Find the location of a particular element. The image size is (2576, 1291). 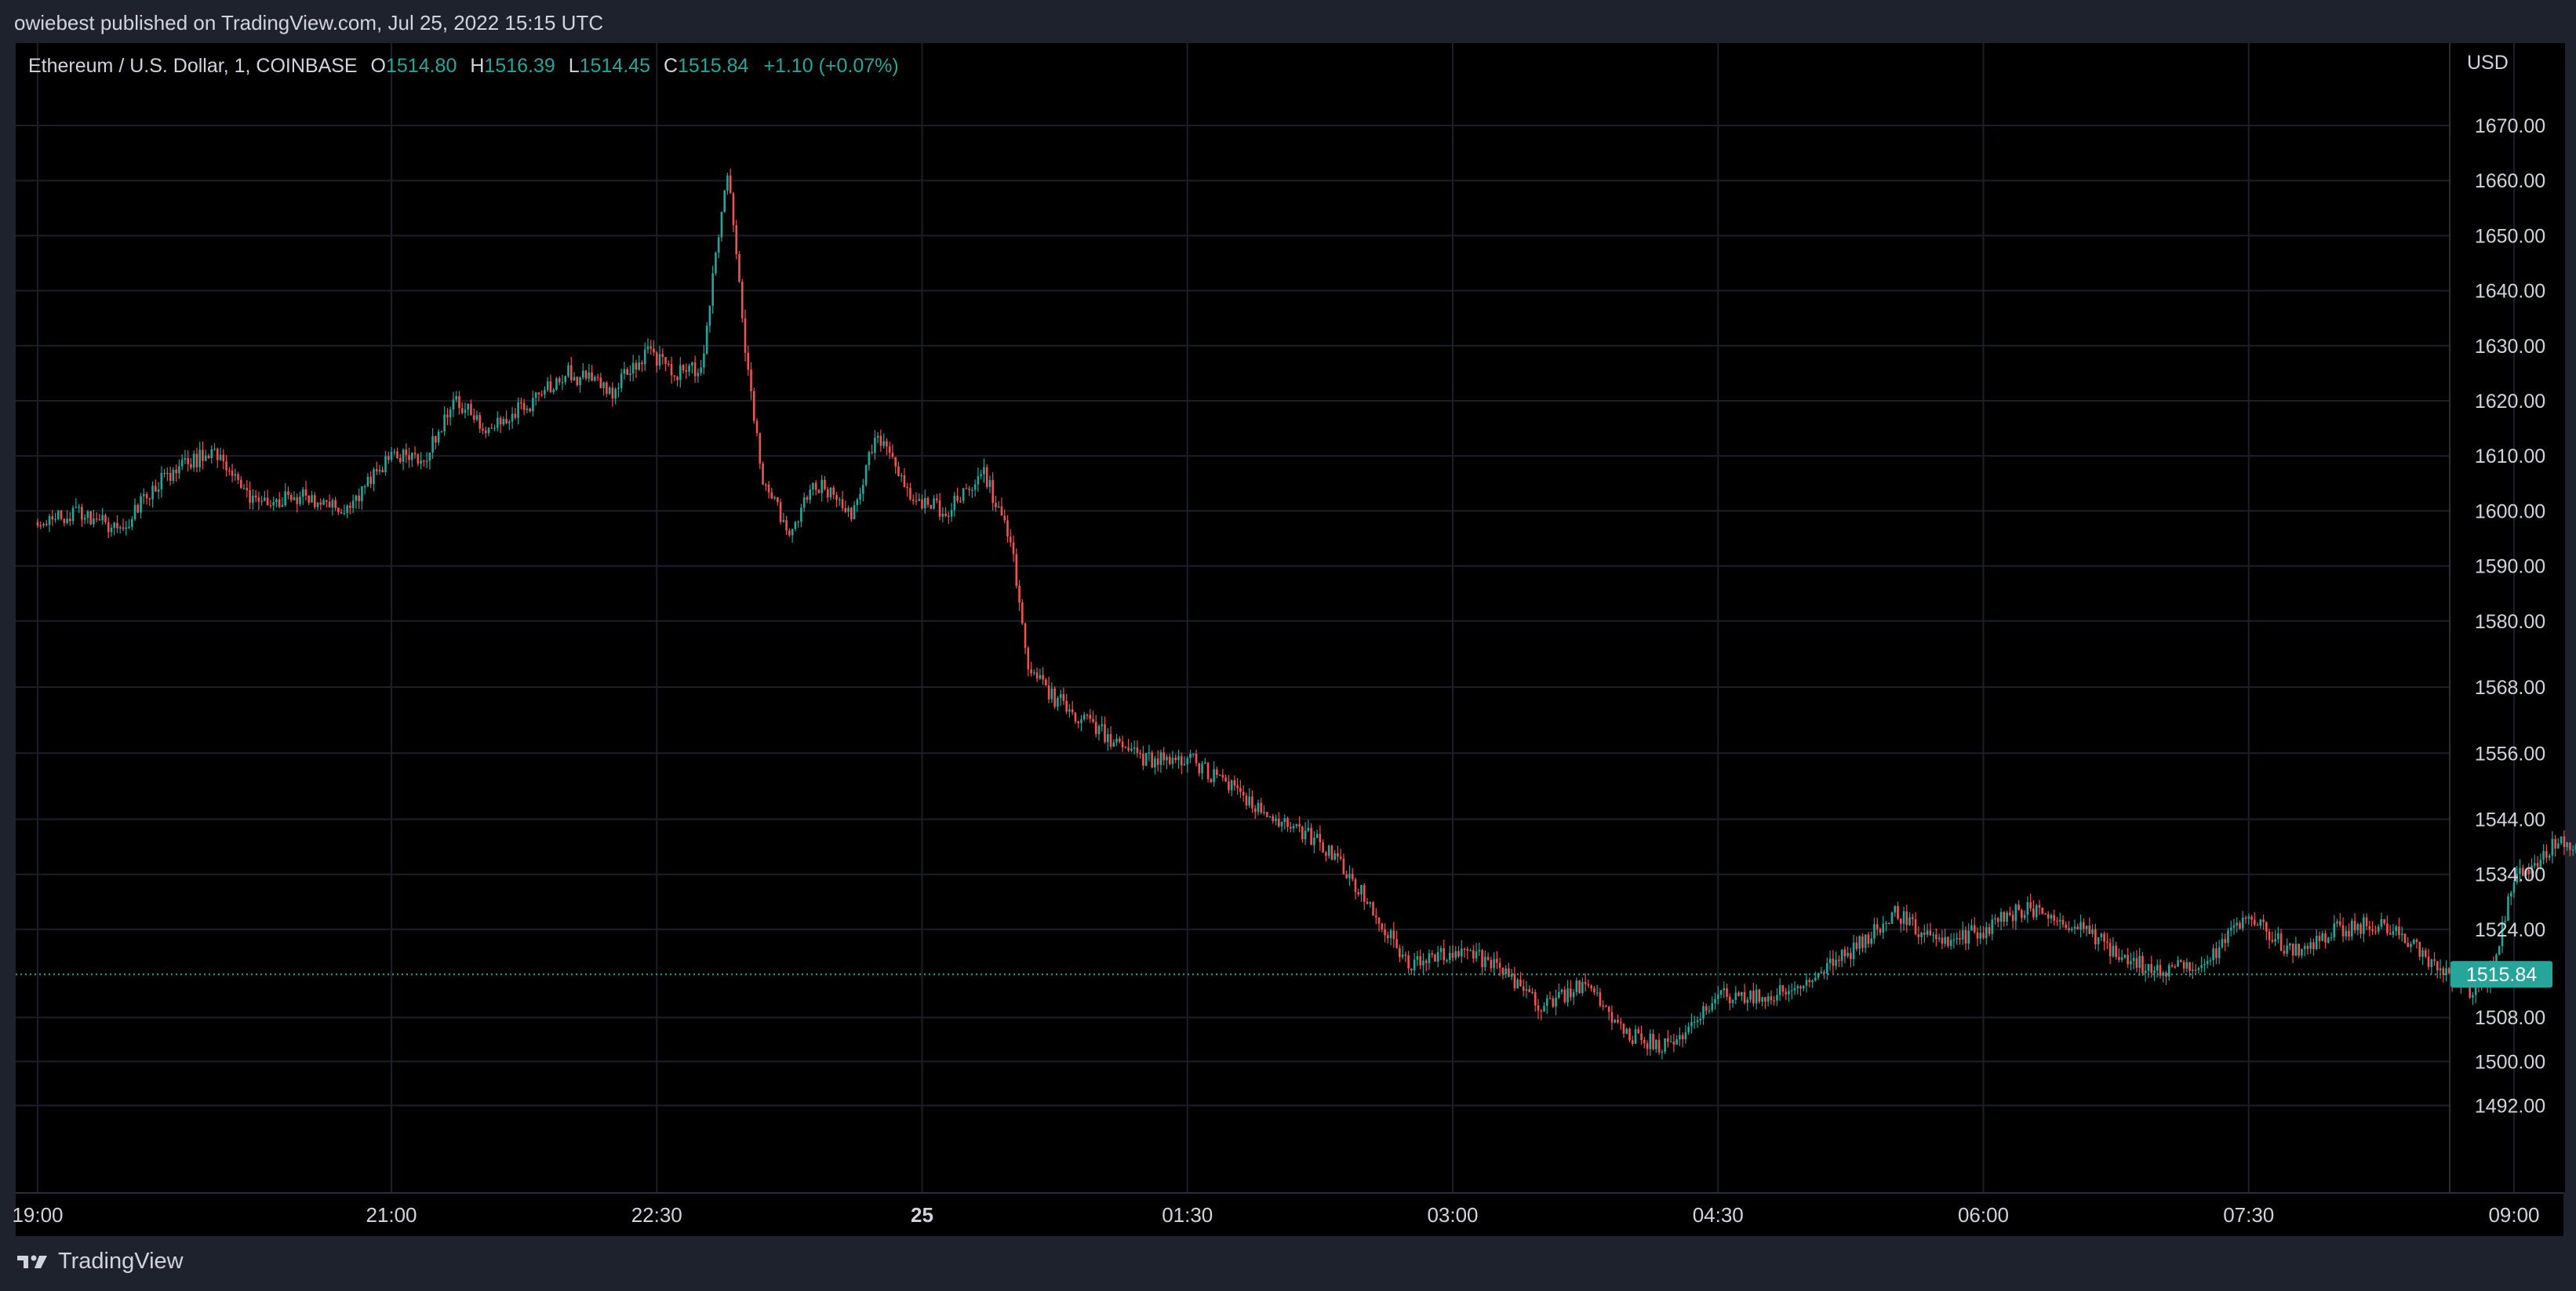

price-tick-label: 1660.00 is located at coordinates (2510, 181).